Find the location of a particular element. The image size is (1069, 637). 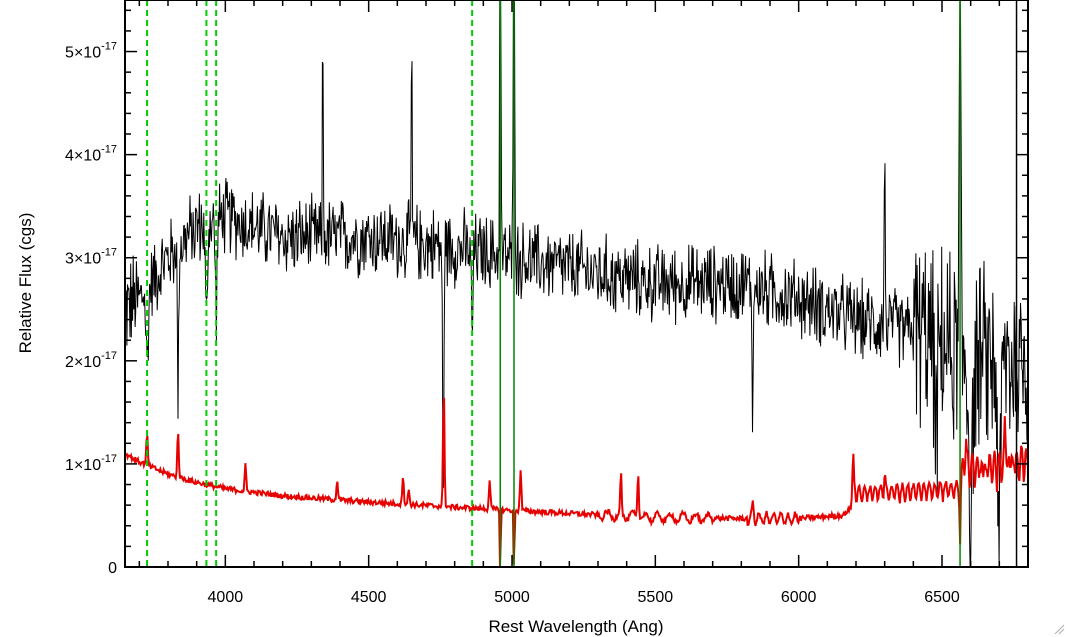

y-tick-label: 4×10⁻¹⁷ is located at coordinates (91, 154).